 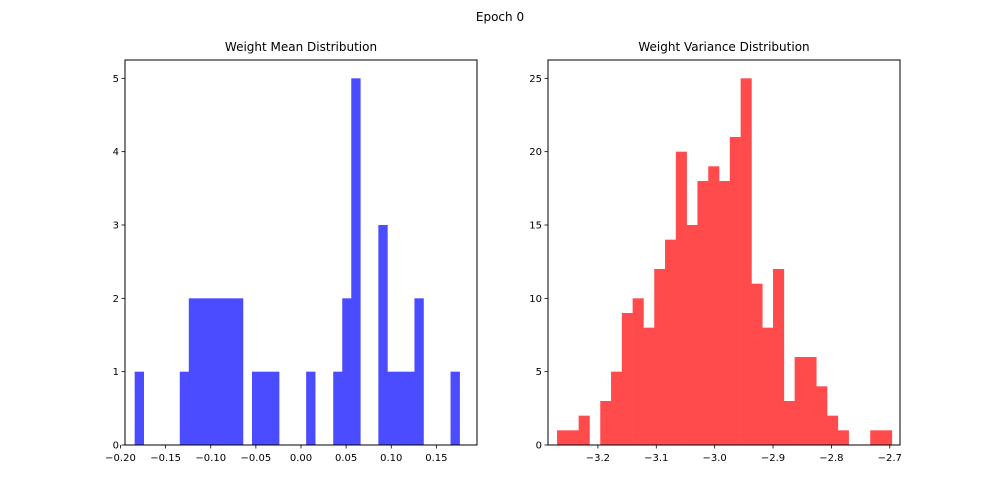 I want to click on y-tick-label-weight-mean-2: 2, so click(x=116, y=299).